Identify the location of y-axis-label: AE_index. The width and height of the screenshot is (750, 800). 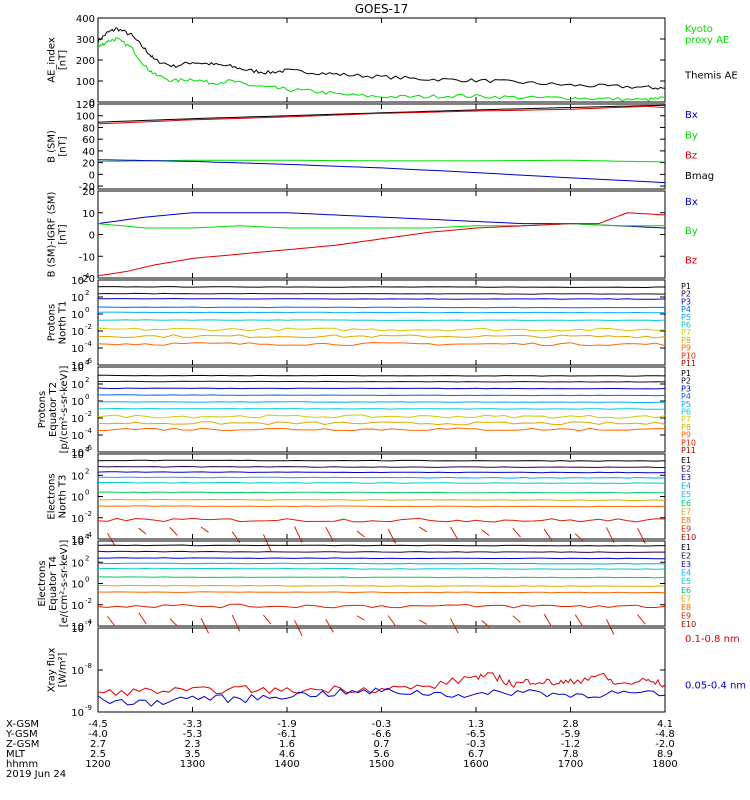
(52, 60).